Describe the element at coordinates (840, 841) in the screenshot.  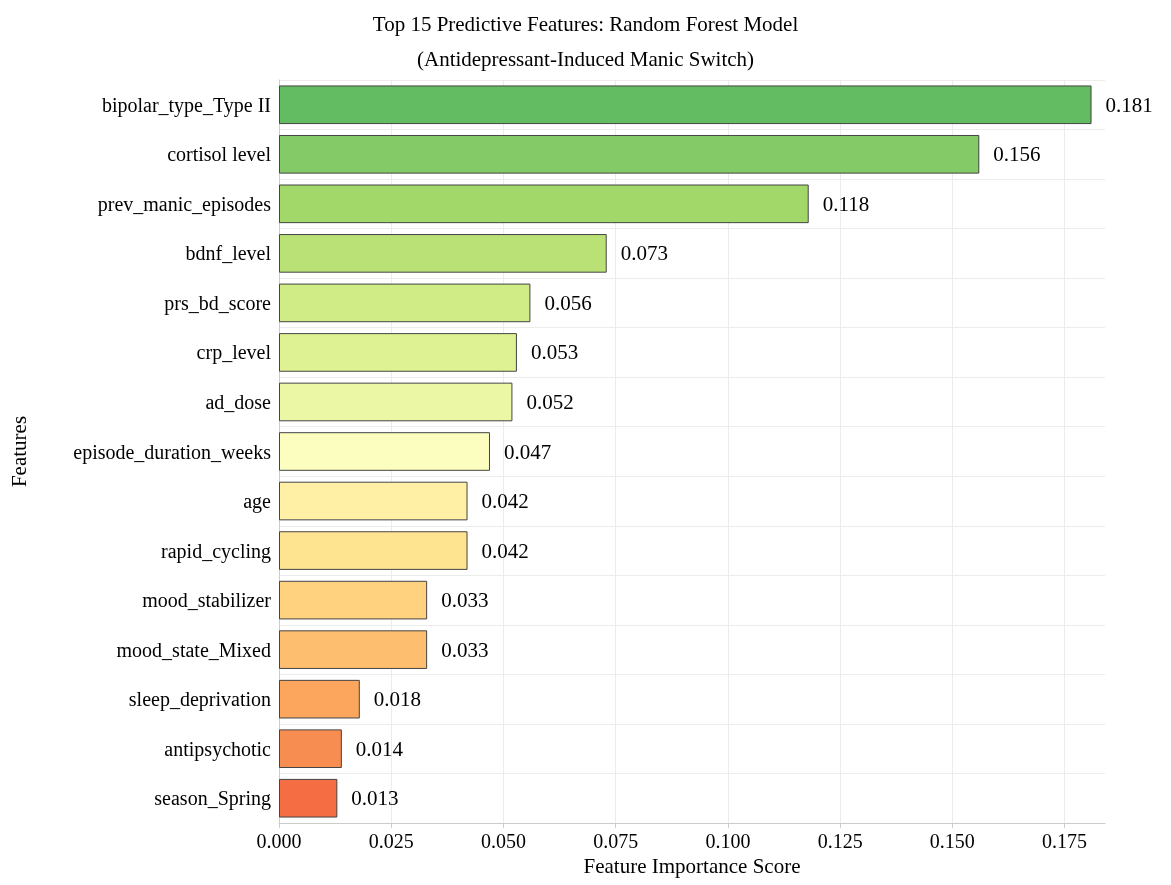
I see `x-tick-label: 0.125` at that location.